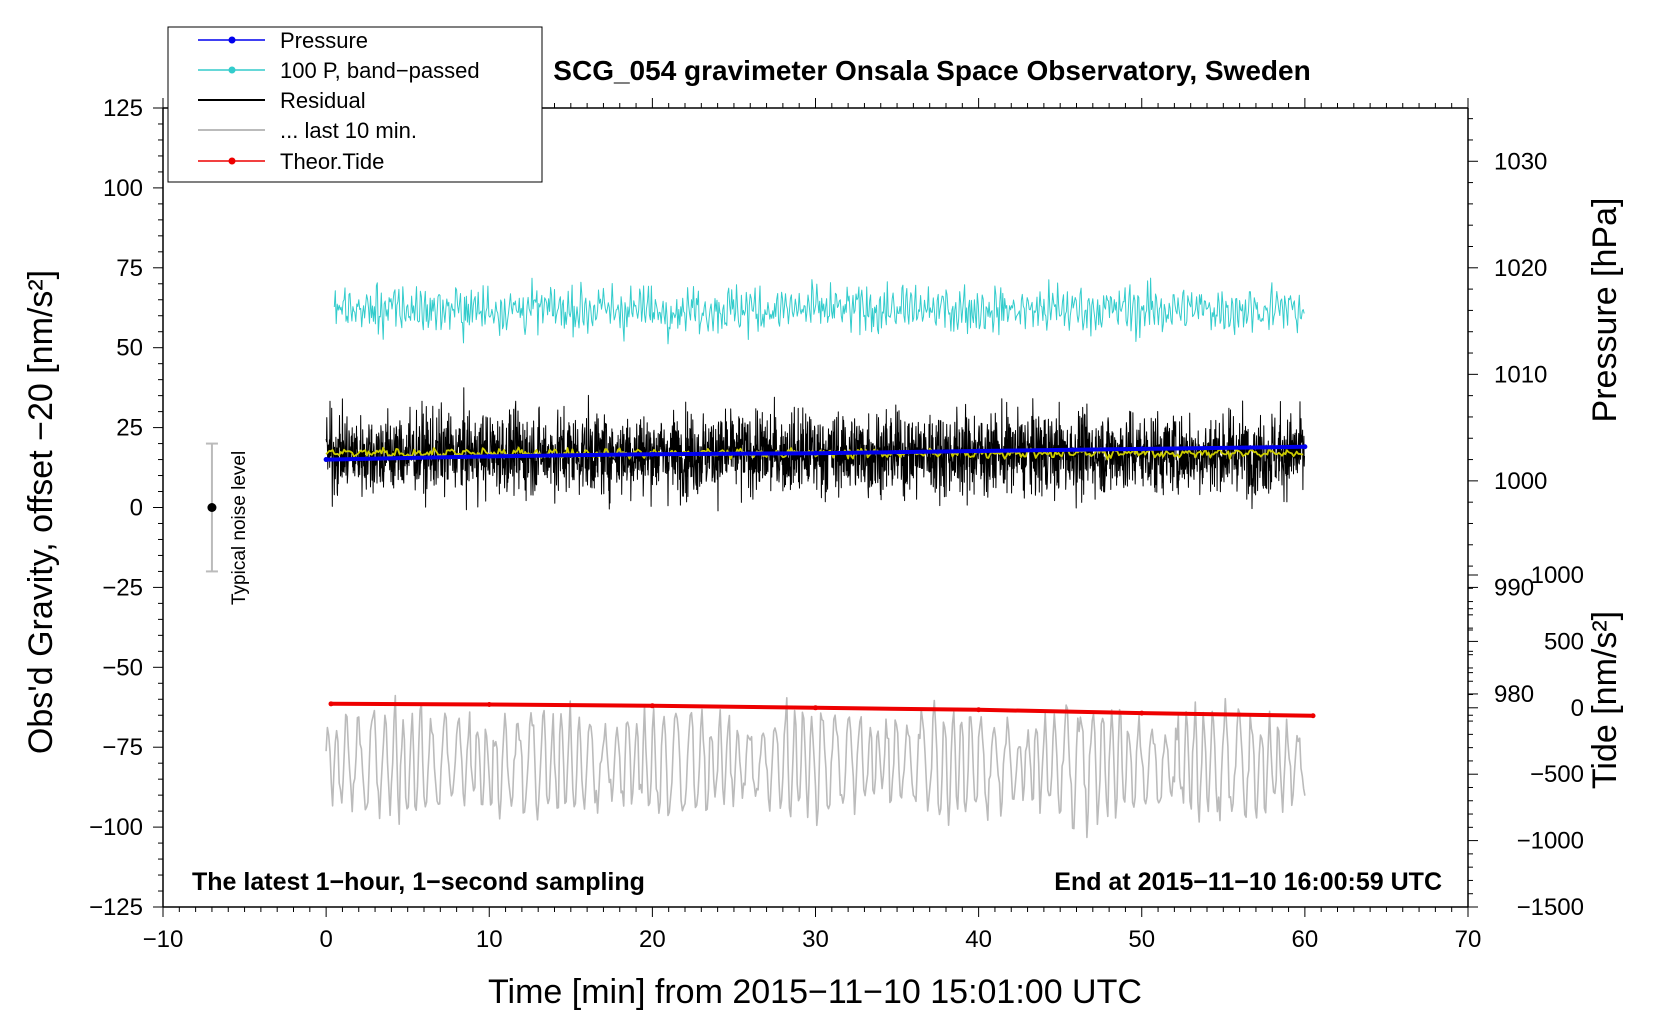 Image resolution: width=1660 pixels, height=1020 pixels. I want to click on tide-tick-label: −1500, so click(1550, 907).